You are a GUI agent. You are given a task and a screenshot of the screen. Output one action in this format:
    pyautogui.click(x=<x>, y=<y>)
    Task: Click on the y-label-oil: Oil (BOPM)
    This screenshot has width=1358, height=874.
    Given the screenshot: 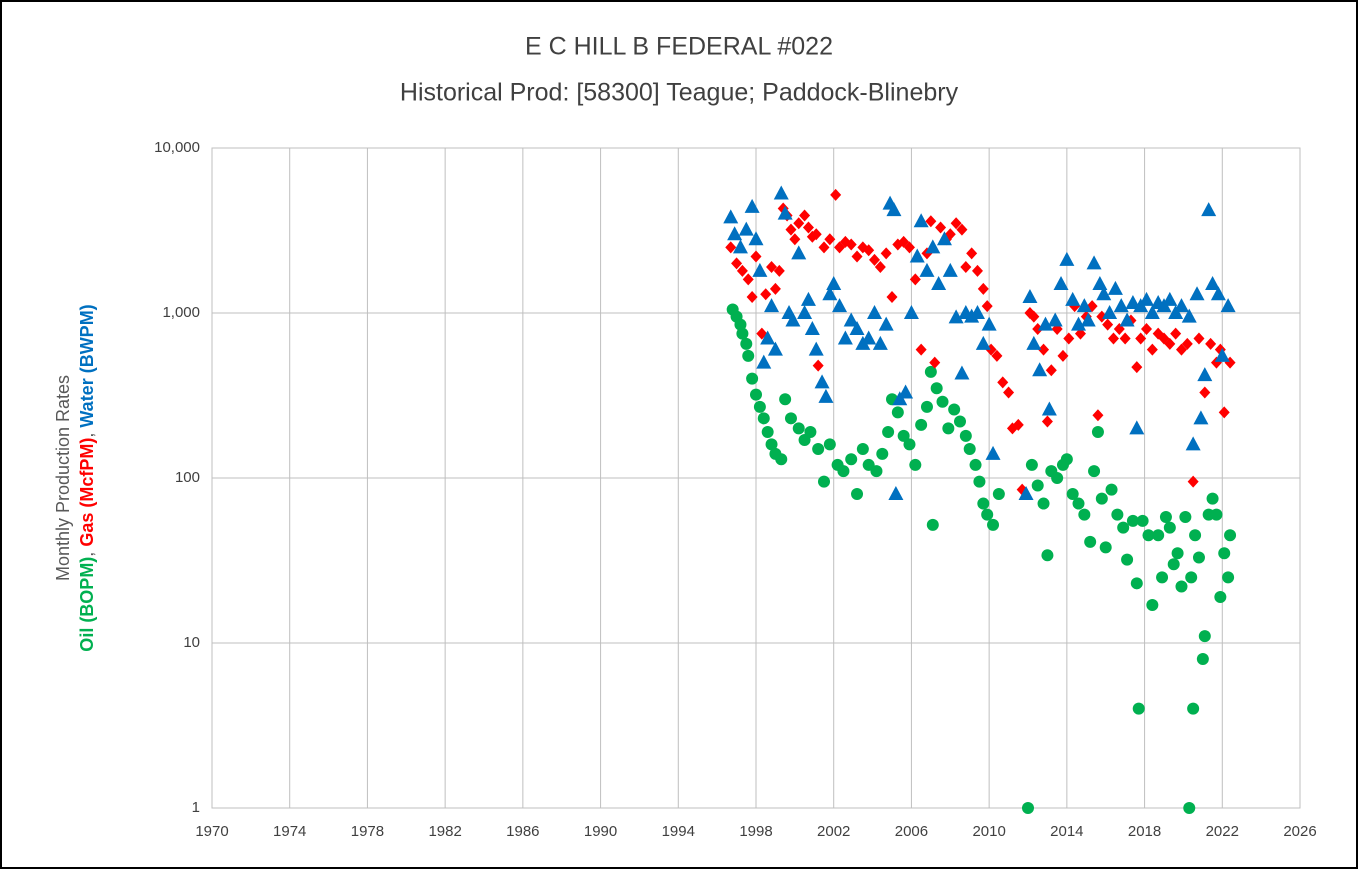 What is the action you would take?
    pyautogui.click(x=87, y=604)
    